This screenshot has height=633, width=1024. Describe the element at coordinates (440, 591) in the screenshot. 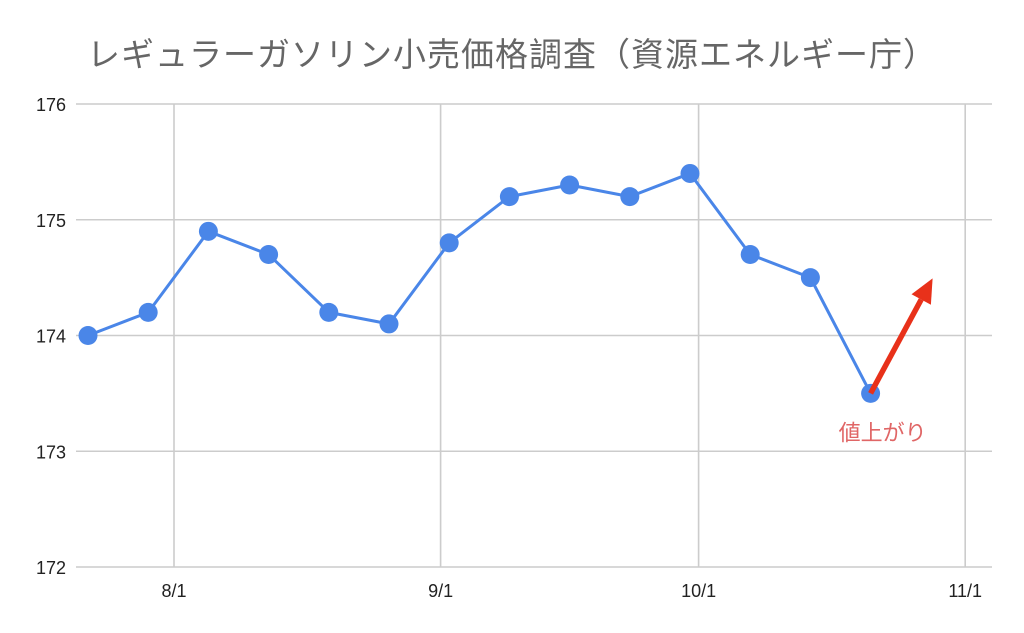

I see `x-tick-label: 9/1` at that location.